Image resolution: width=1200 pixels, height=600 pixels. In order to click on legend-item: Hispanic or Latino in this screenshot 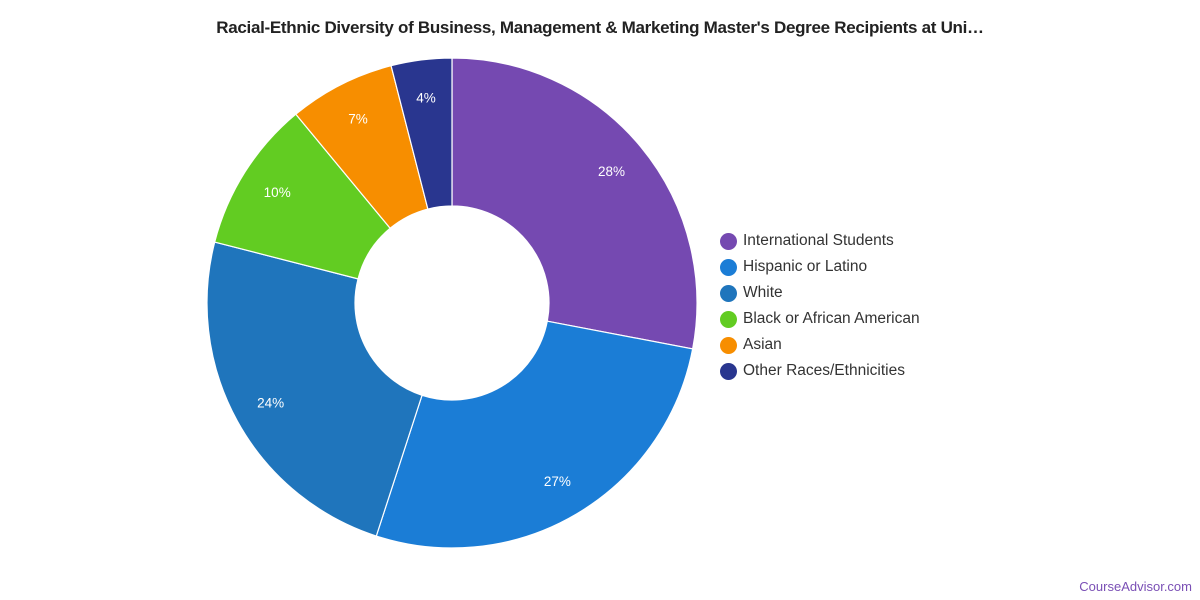, I will do `click(820, 267)`.